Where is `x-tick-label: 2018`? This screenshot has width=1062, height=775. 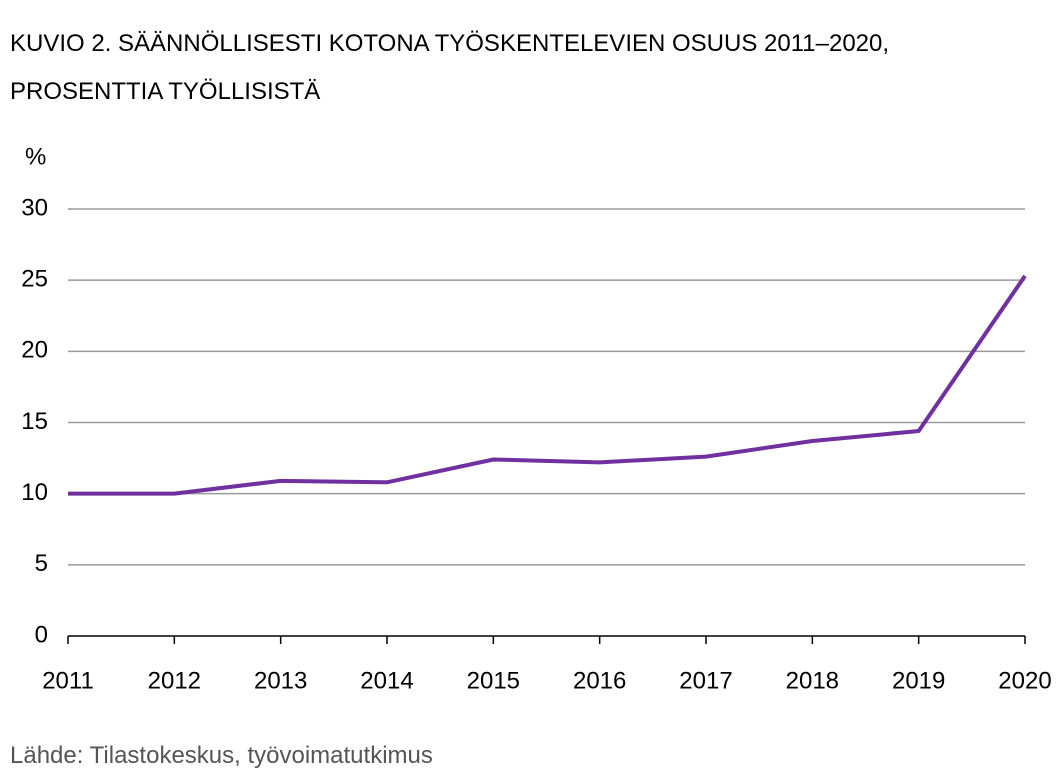
x-tick-label: 2018 is located at coordinates (812, 680).